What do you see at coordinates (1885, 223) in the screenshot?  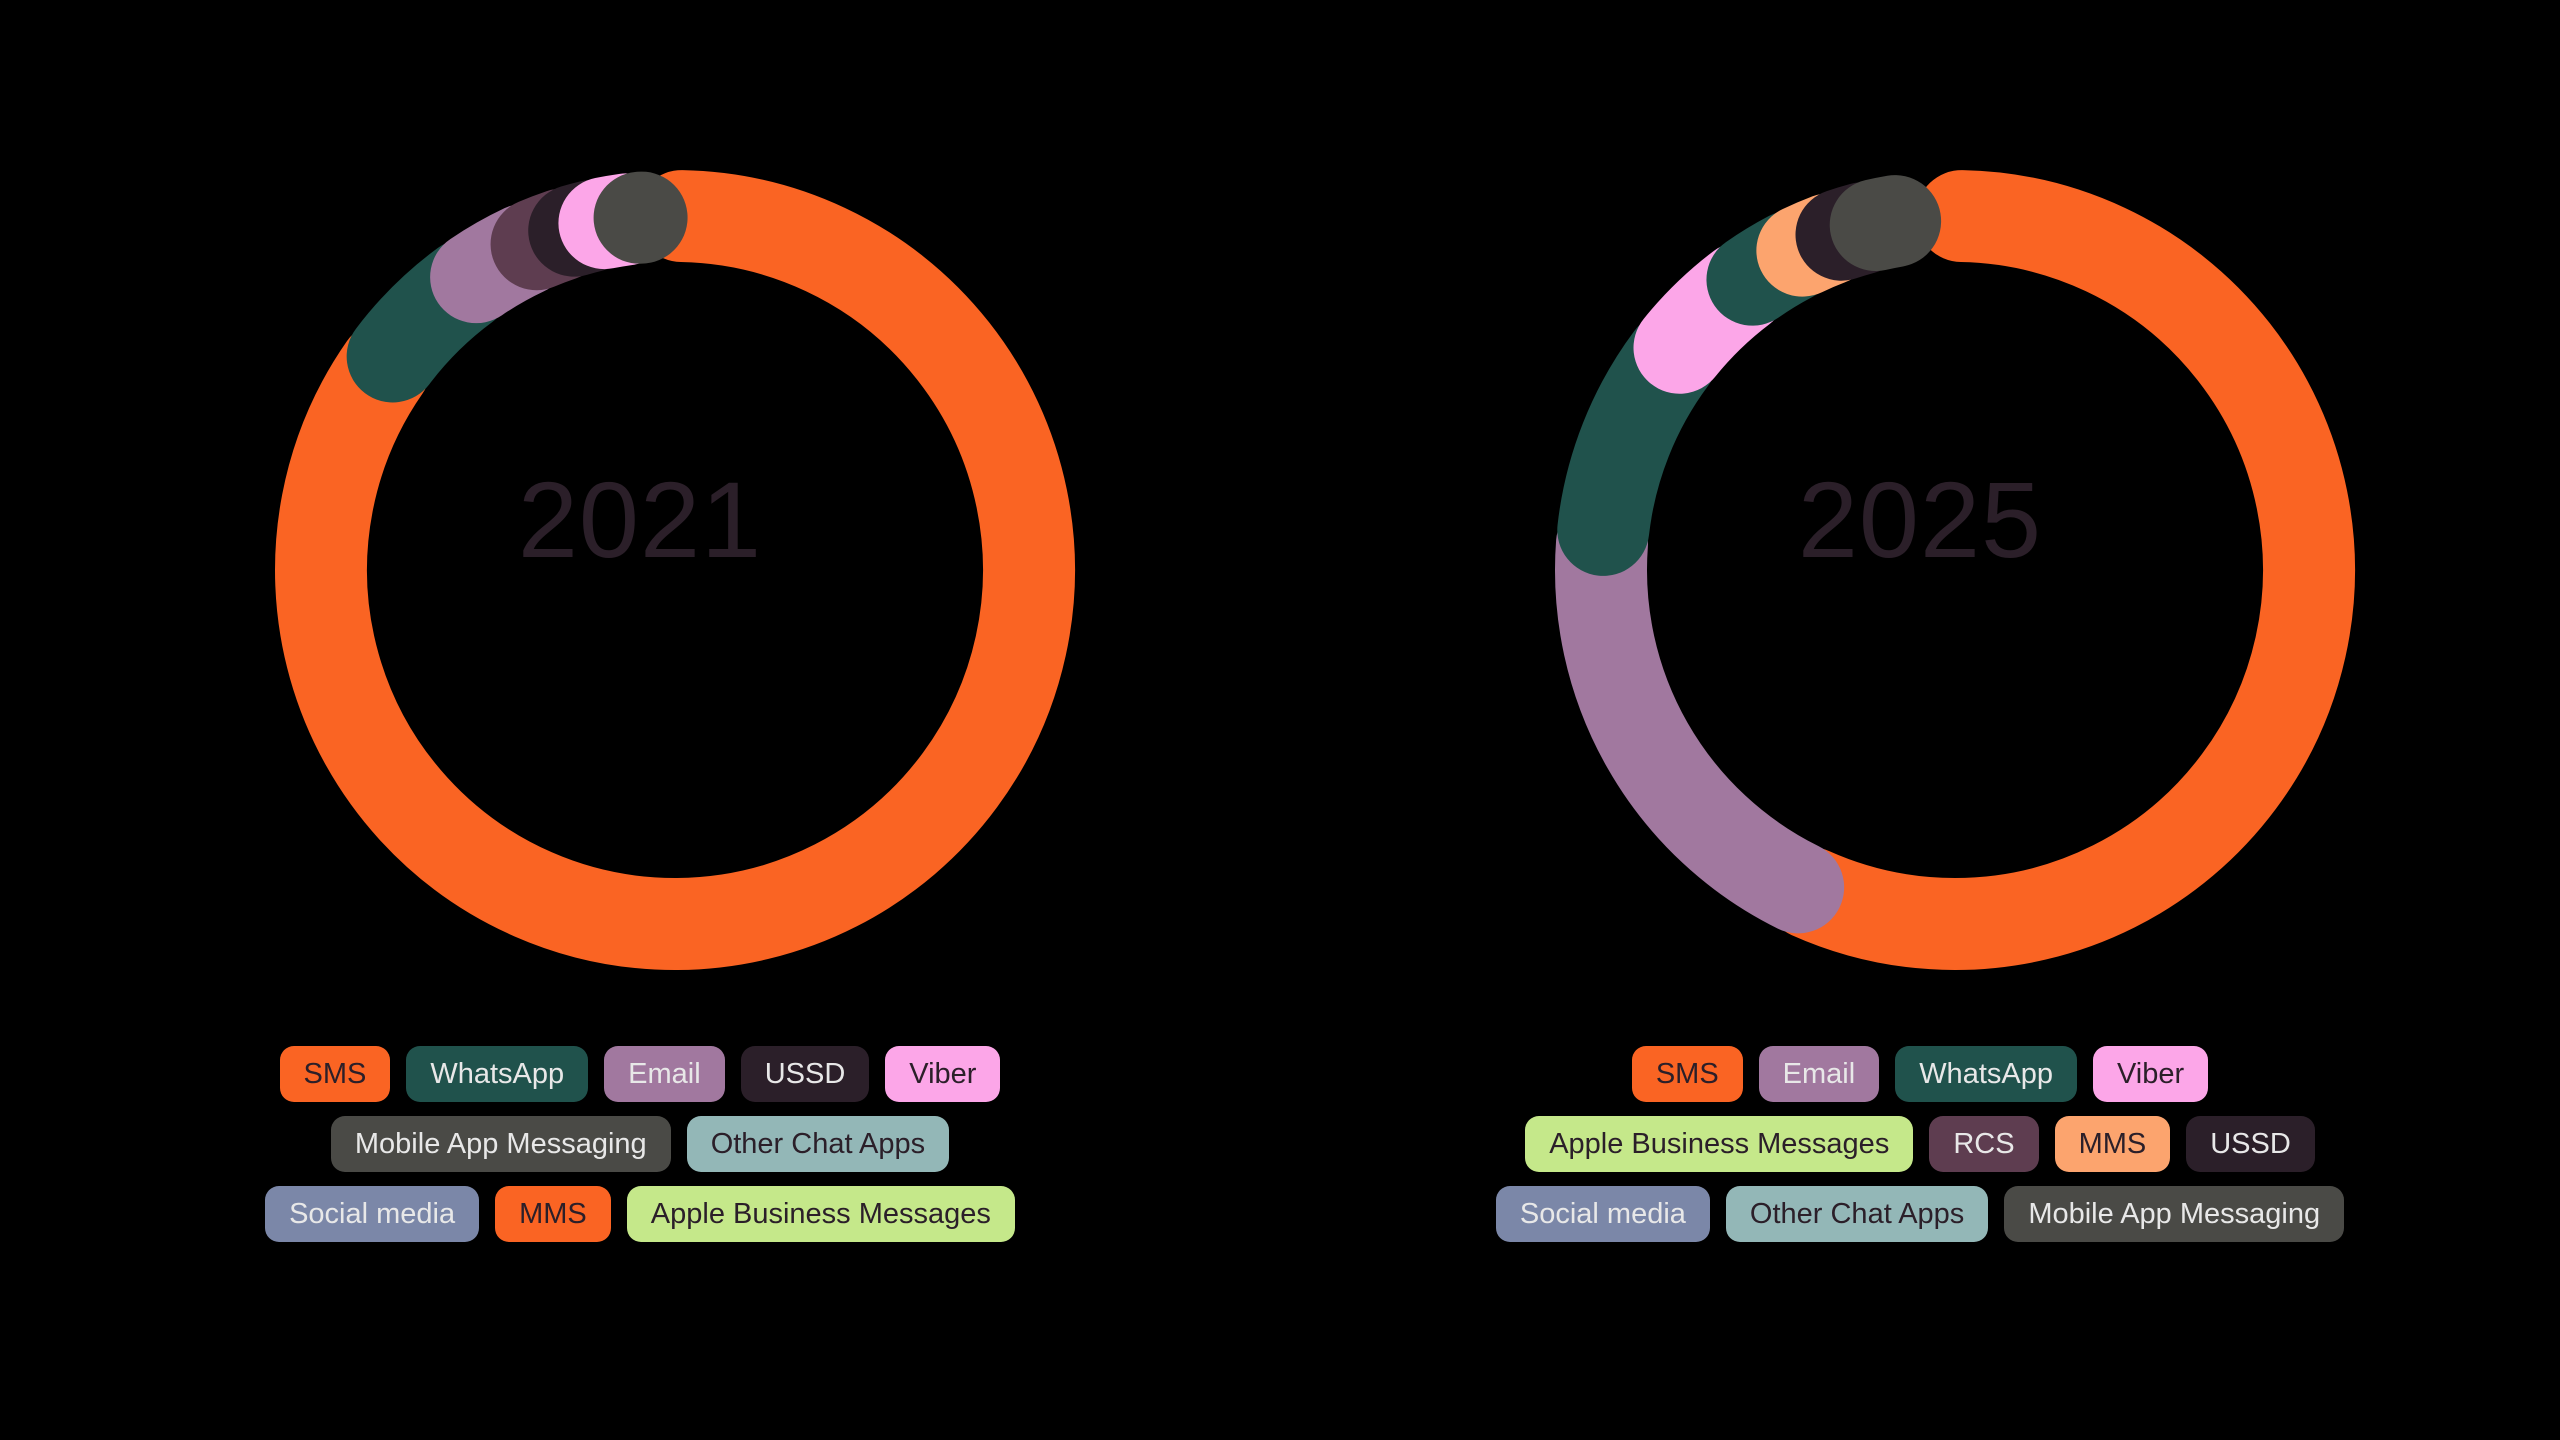 I see `donut-slice-ussd` at bounding box center [1885, 223].